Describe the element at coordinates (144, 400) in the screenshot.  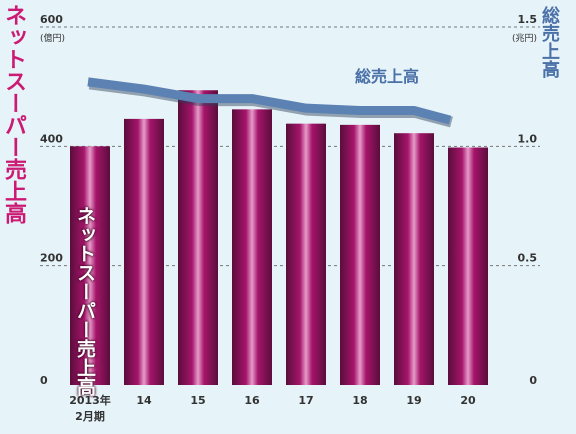
I see `x-tick-label: 14` at that location.